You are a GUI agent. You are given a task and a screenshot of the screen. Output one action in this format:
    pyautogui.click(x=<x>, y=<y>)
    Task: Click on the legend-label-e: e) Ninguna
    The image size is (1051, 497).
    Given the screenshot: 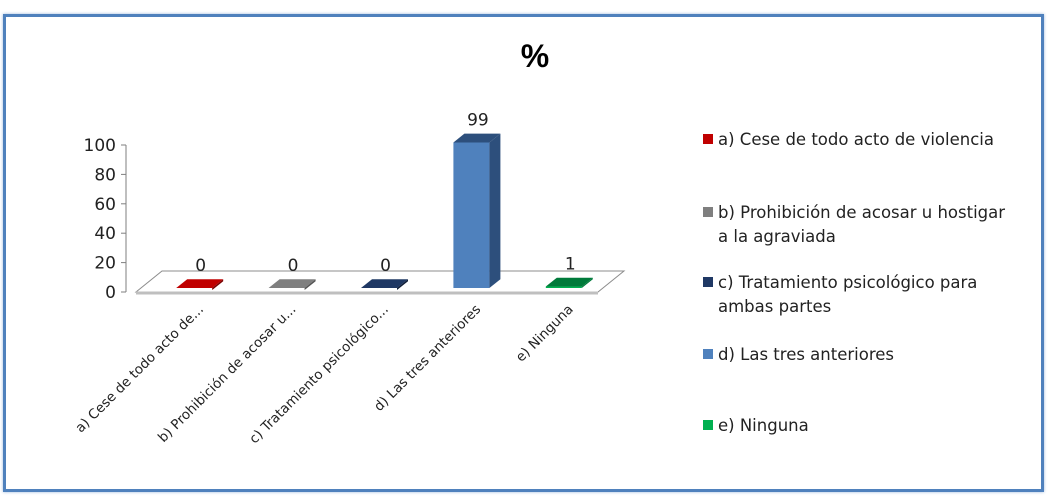 What is the action you would take?
    pyautogui.click(x=763, y=425)
    